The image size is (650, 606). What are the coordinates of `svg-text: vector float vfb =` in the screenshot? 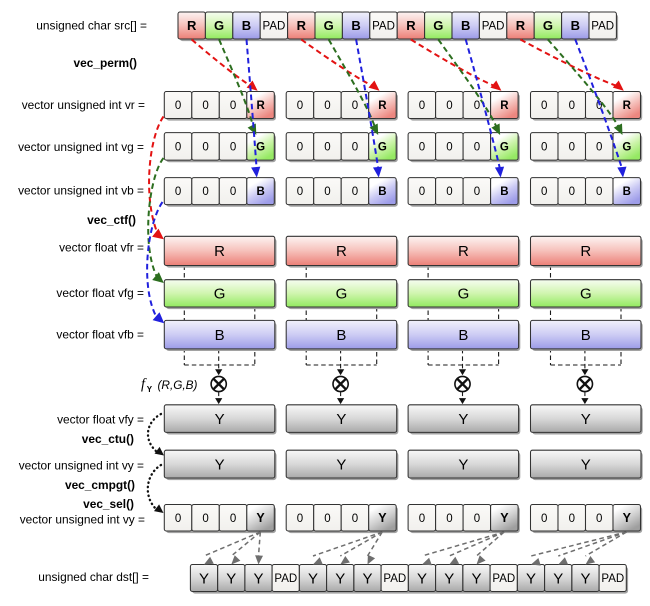 It's located at (100, 335).